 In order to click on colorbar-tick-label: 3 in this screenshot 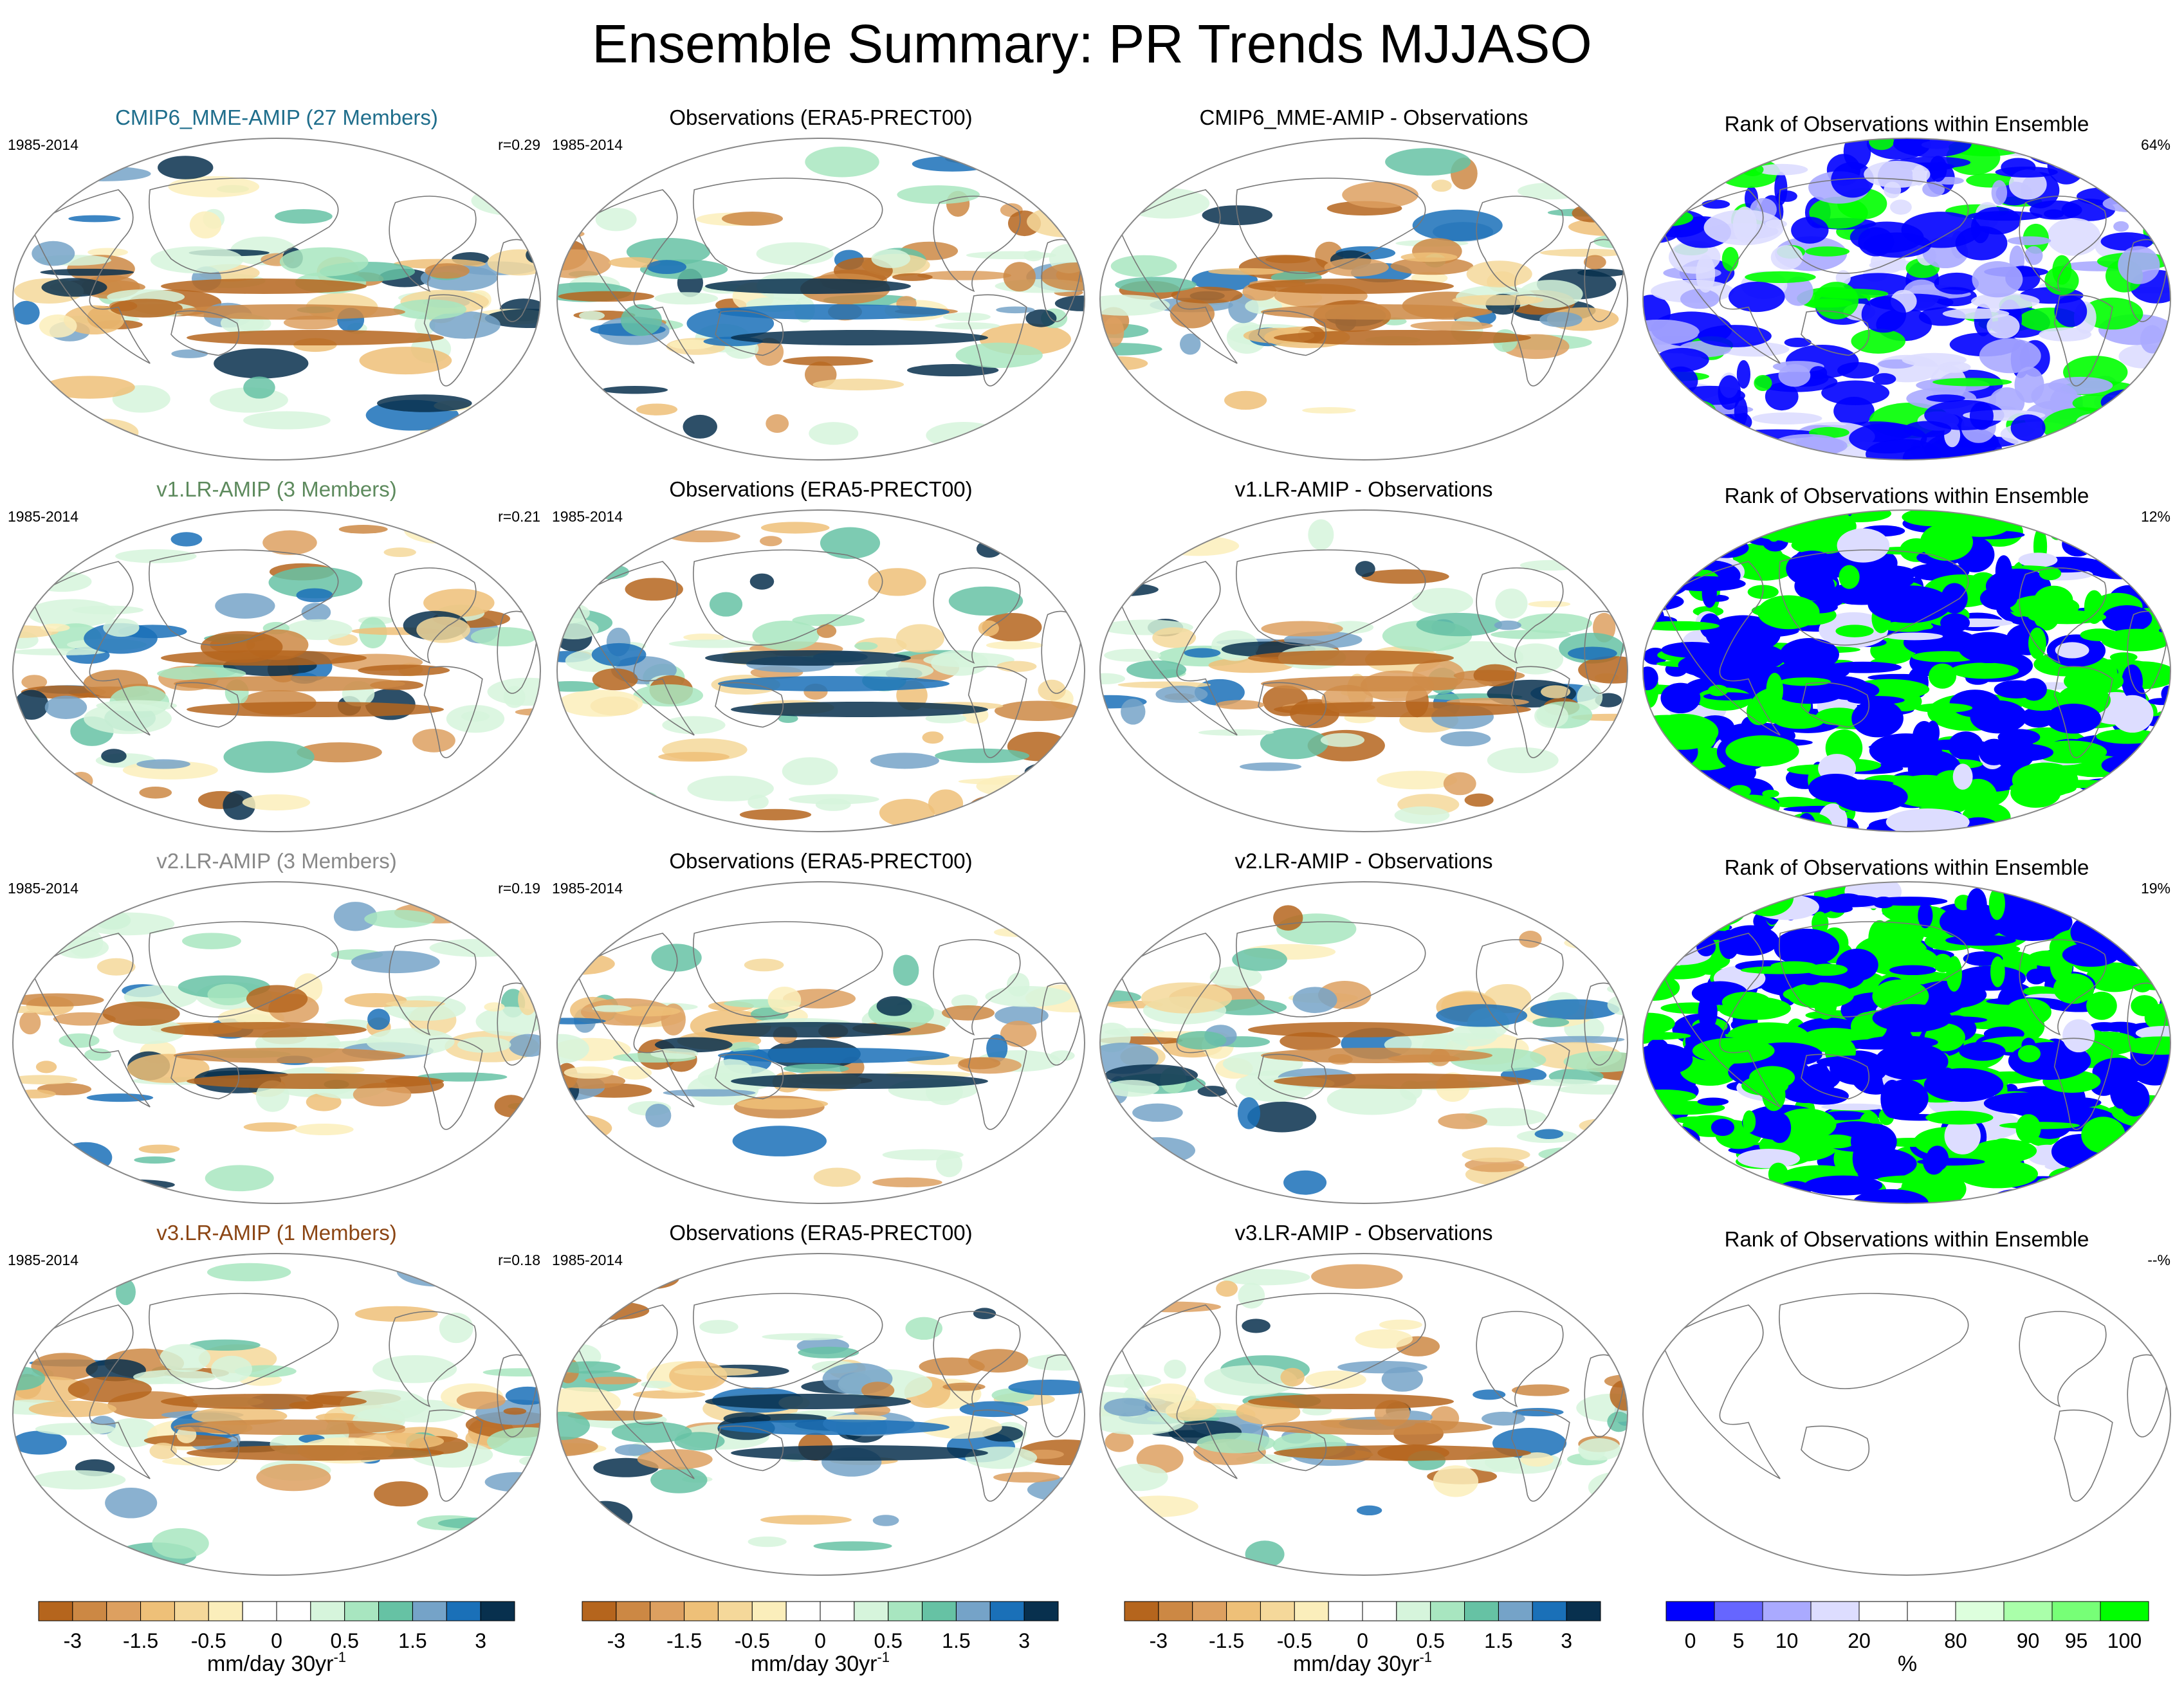, I will do `click(480, 1640)`.